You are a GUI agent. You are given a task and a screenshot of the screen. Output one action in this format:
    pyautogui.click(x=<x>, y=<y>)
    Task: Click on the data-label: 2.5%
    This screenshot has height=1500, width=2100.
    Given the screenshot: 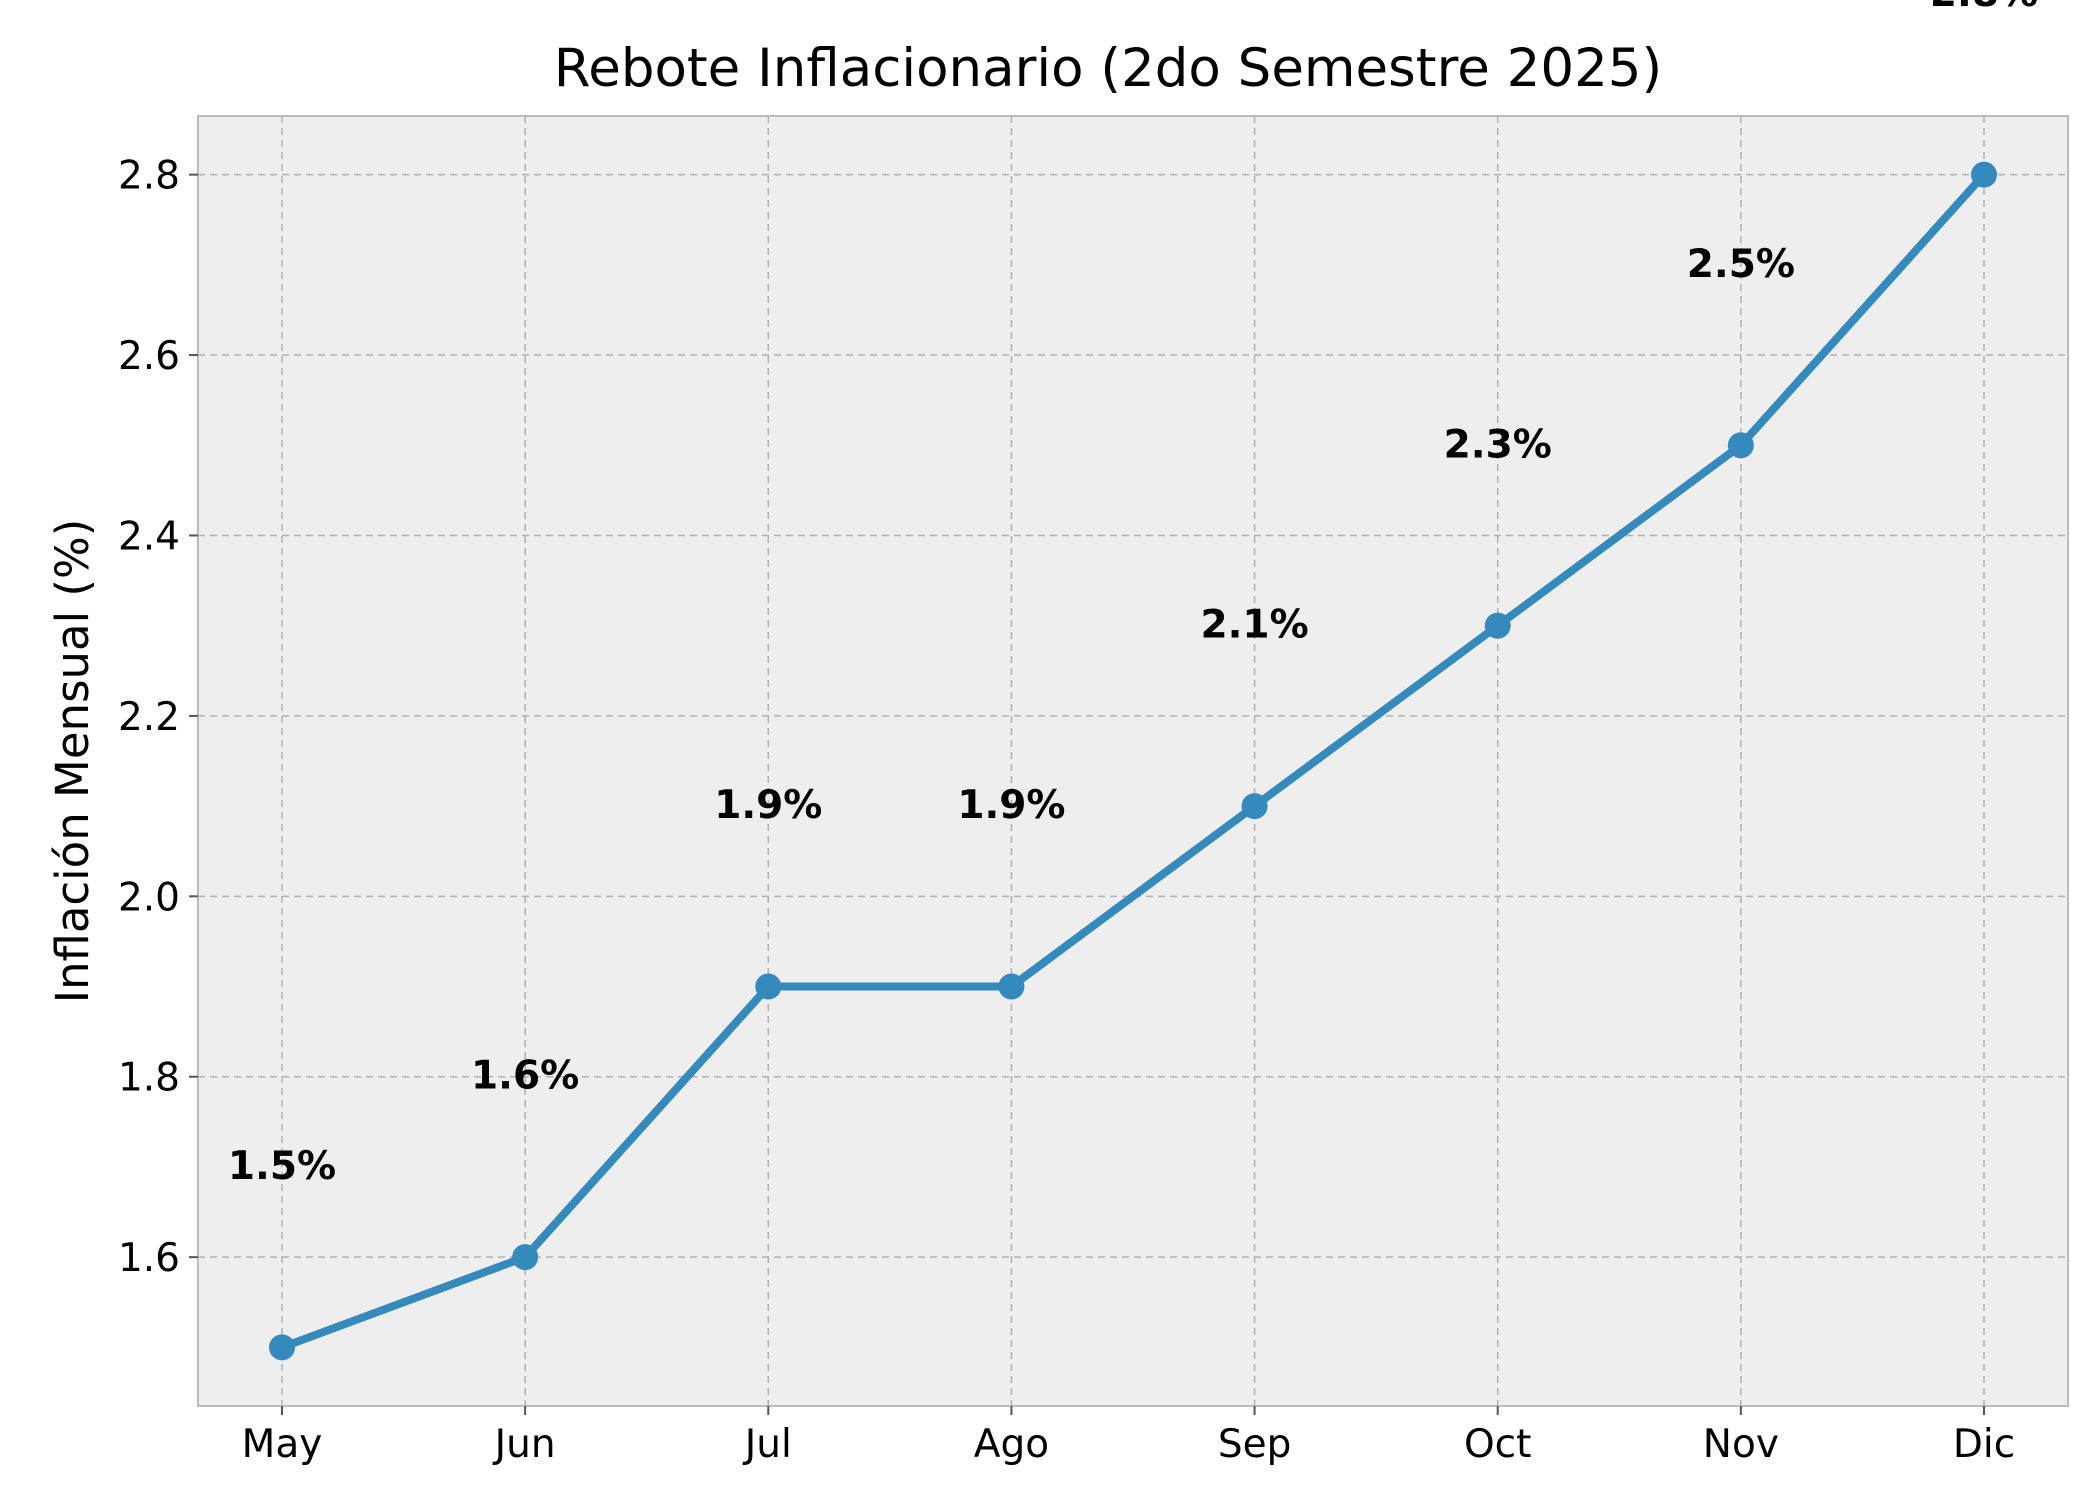 What is the action you would take?
    pyautogui.click(x=1741, y=264)
    